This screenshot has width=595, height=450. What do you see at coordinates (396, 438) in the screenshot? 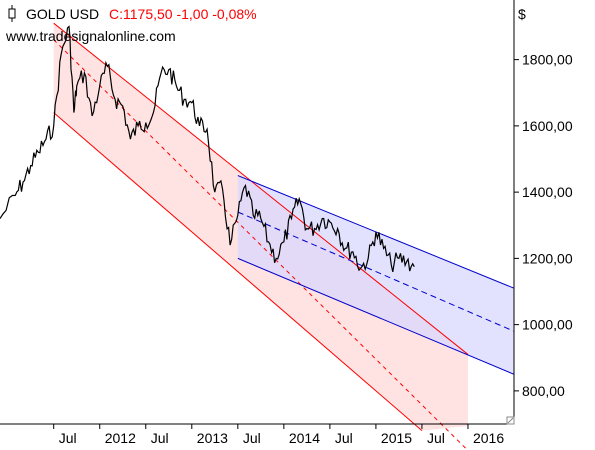
I see `x-tick-label: 2015` at bounding box center [396, 438].